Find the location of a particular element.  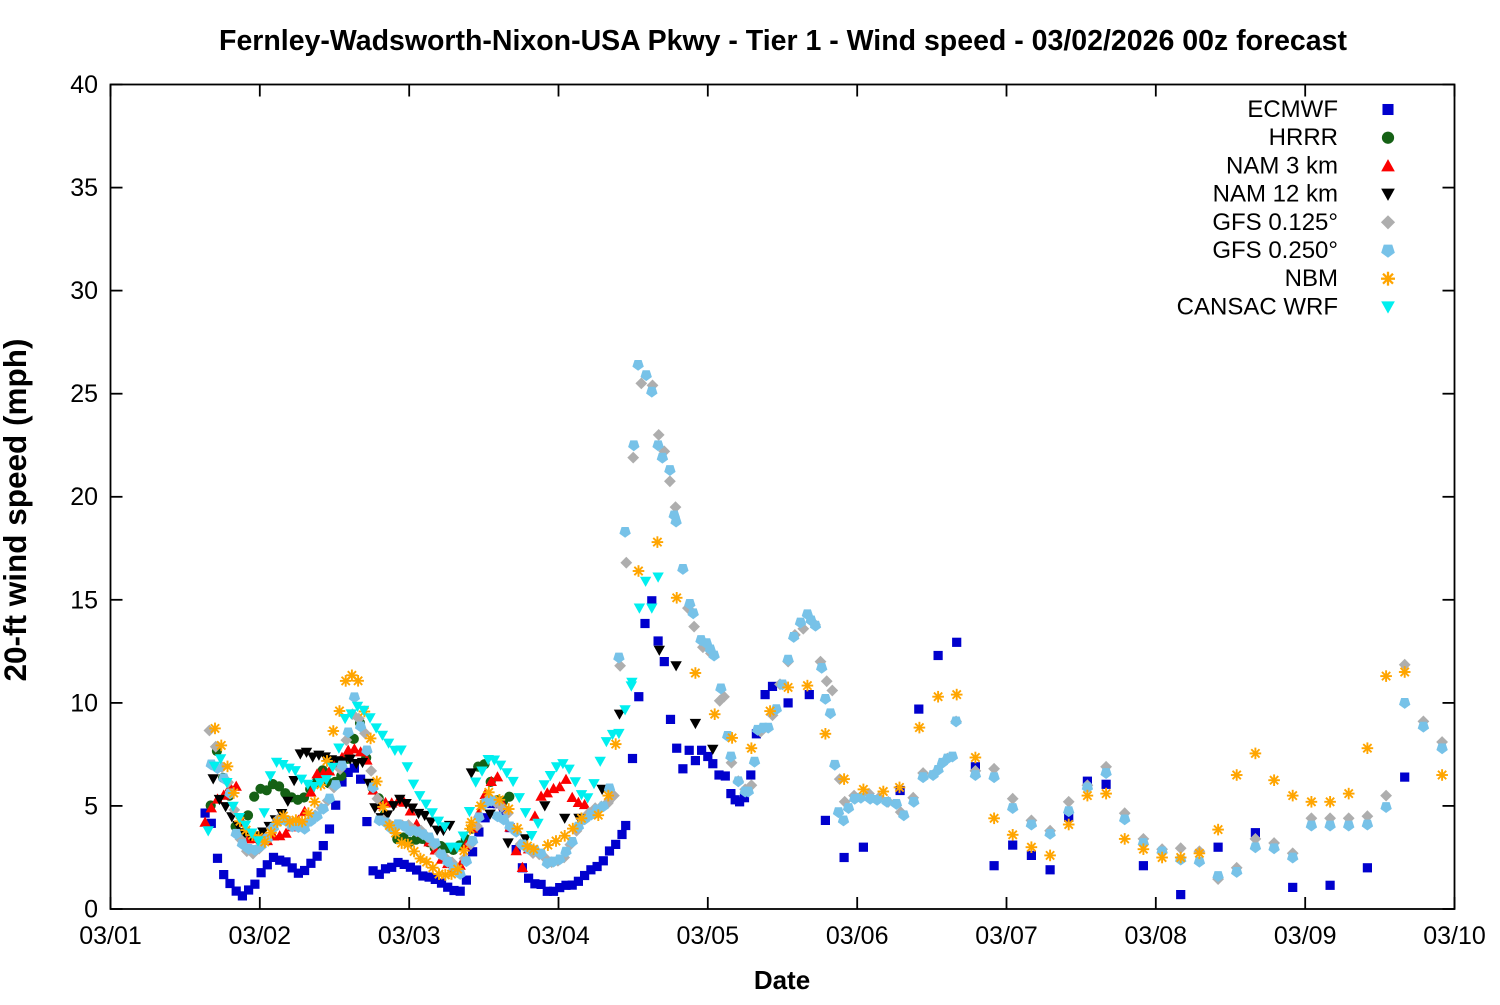

svg-text: 15 is located at coordinates (84, 600).